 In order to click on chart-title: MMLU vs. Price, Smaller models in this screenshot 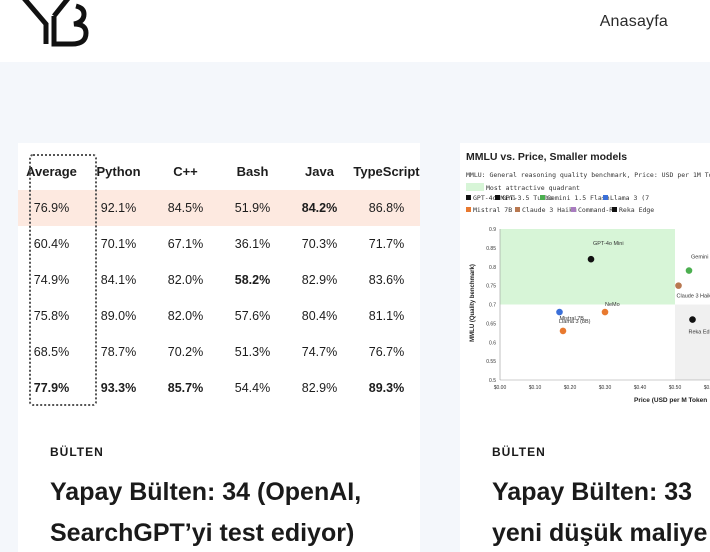, I will do `click(547, 157)`.